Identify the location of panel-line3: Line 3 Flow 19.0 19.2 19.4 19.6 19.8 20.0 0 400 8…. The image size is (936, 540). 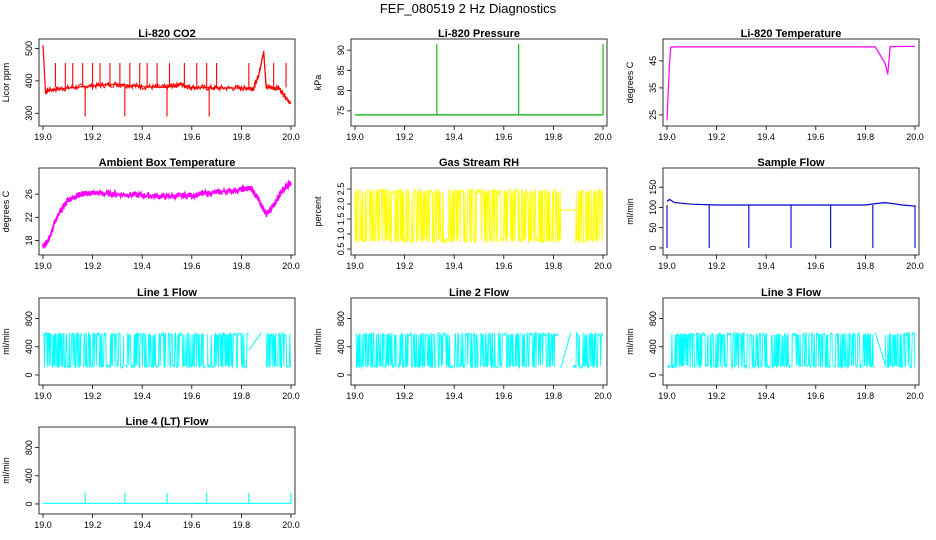
(779, 347).